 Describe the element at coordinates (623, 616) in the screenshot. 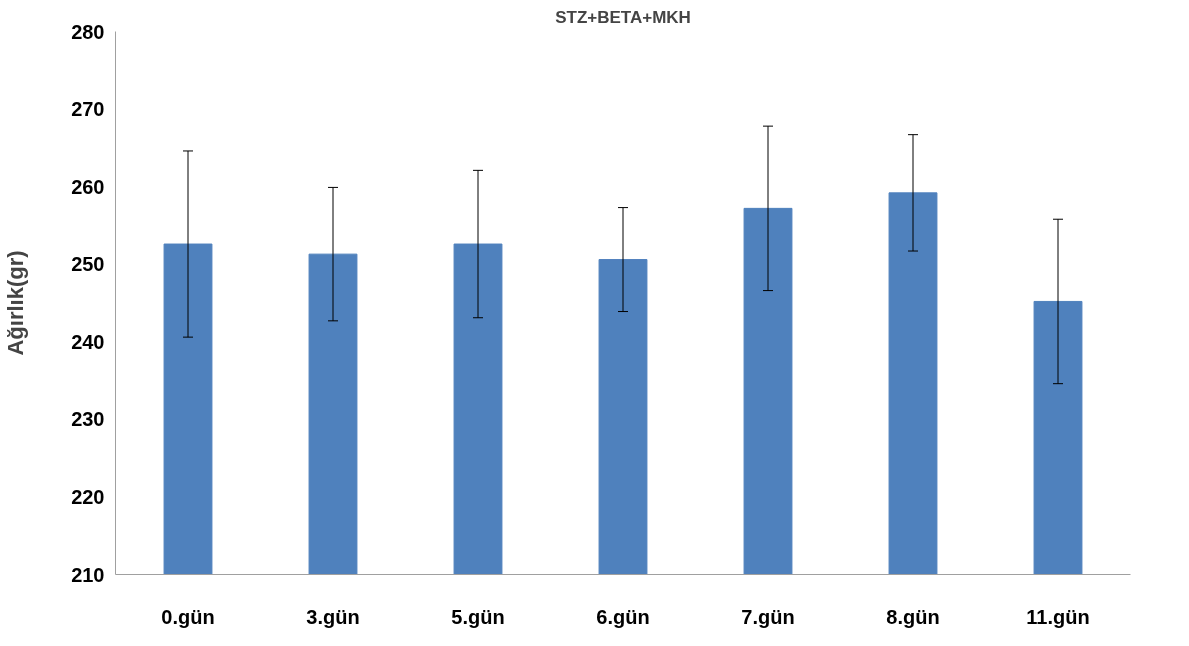

I see `x-tick-label: 6.gün` at that location.